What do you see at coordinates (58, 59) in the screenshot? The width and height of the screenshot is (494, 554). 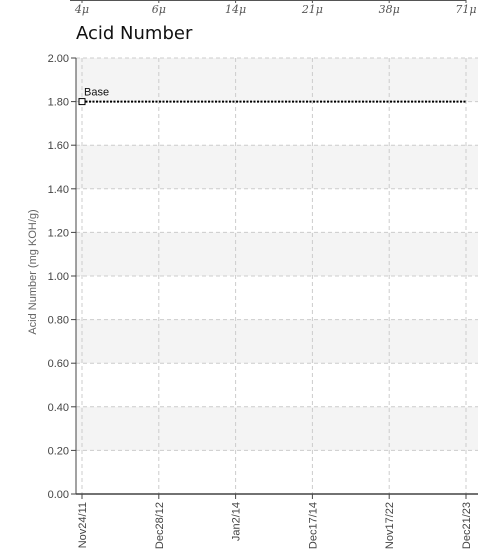 I see `y-tick-label: 2.00` at bounding box center [58, 59].